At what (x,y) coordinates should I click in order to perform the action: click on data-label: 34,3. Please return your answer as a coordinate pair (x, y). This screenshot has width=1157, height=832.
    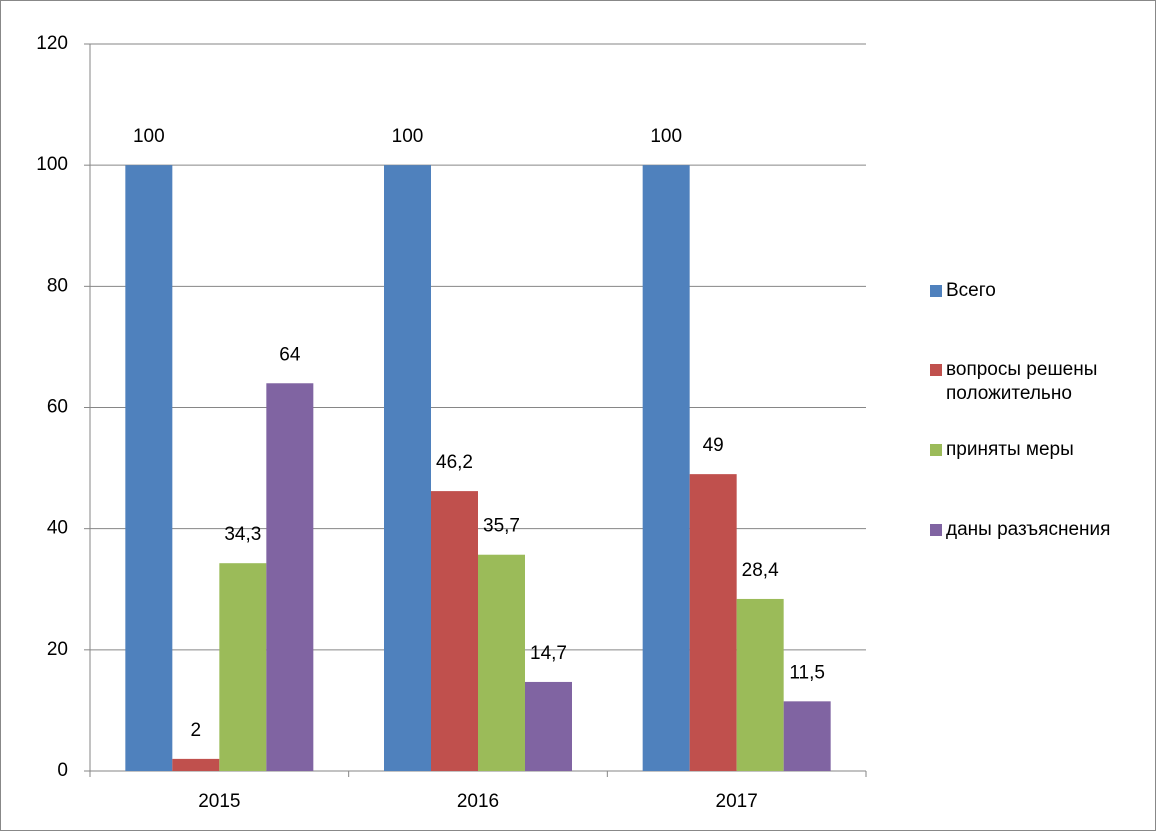
    Looking at the image, I should click on (242, 534).